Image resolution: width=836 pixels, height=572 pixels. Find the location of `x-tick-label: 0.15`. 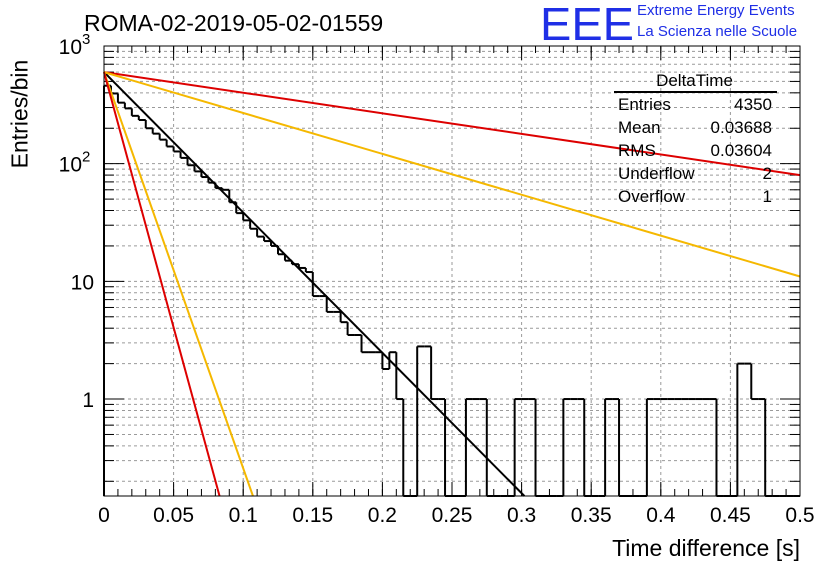

x-tick-label: 0.15 is located at coordinates (312, 515).